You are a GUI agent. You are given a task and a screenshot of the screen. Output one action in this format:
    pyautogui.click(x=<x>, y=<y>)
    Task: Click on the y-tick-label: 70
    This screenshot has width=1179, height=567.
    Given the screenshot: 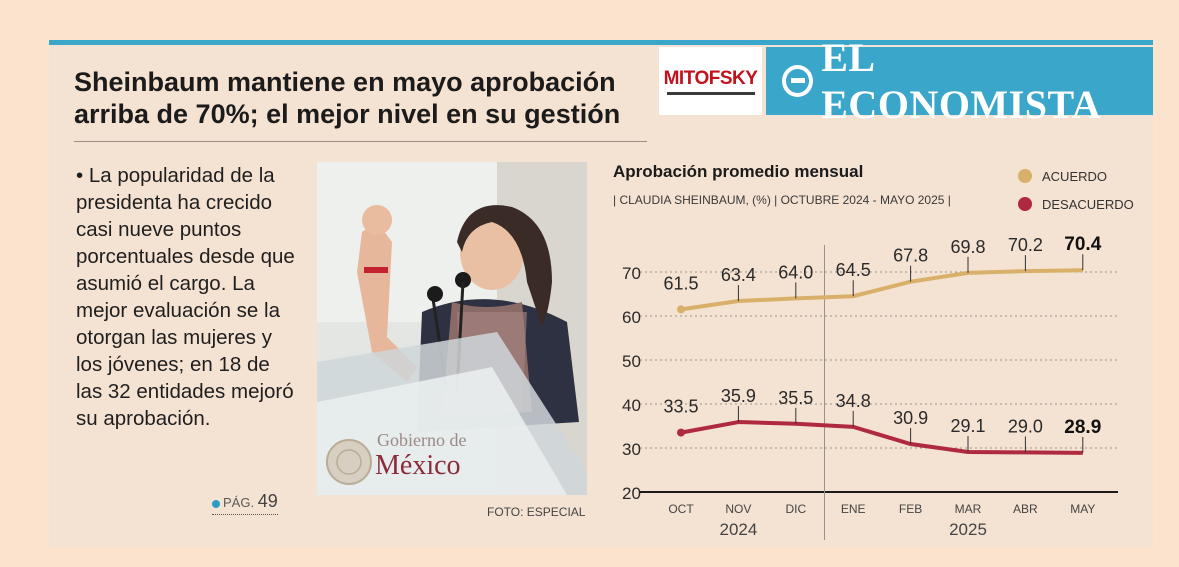 What is the action you would take?
    pyautogui.click(x=631, y=273)
    